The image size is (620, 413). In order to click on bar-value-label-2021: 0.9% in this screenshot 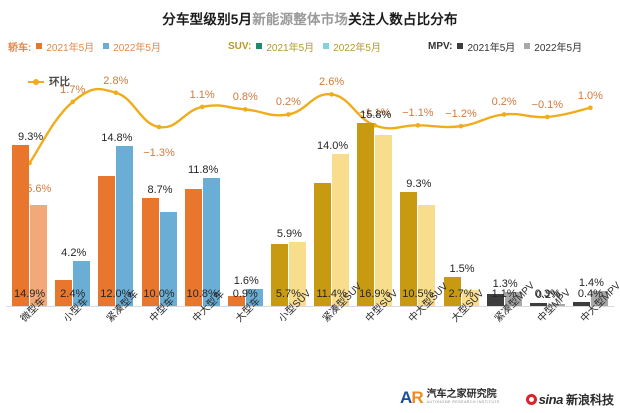, I will do `click(245, 294)`.